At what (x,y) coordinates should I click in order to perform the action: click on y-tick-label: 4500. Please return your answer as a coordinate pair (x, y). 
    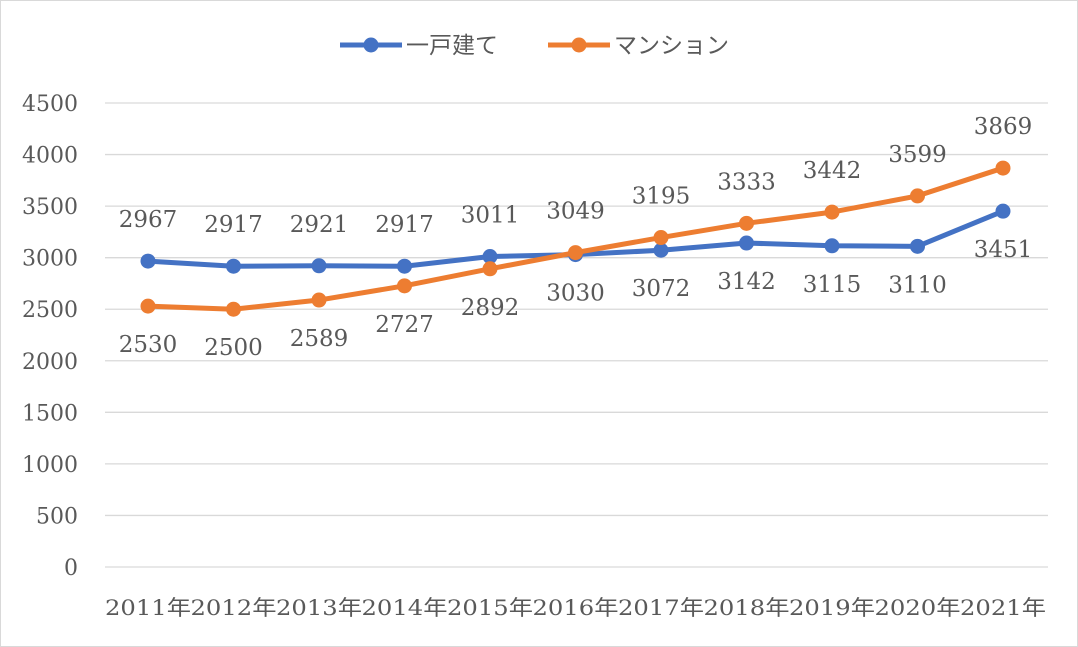
    Looking at the image, I should click on (50, 104).